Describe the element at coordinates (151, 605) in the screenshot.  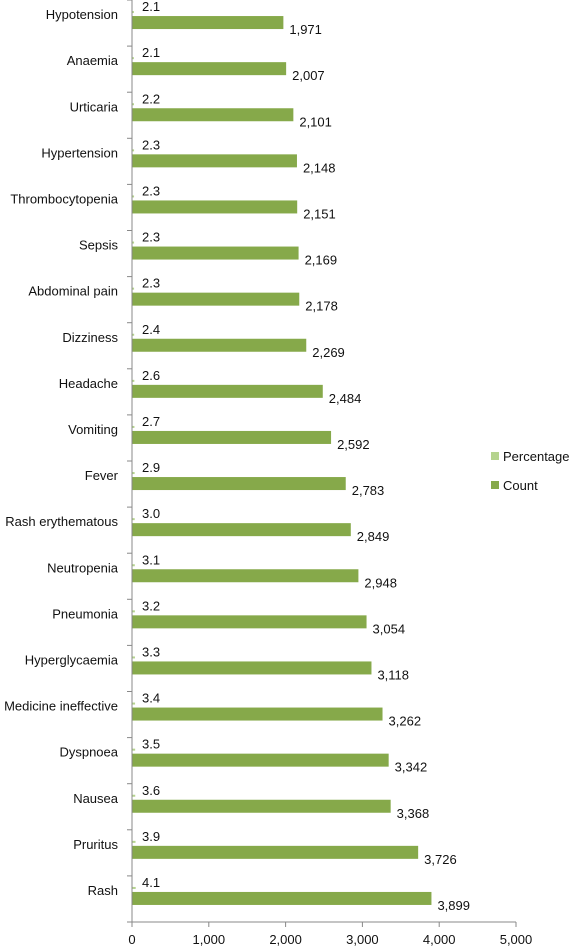
I see `percentage-data-label: 3.2` at that location.